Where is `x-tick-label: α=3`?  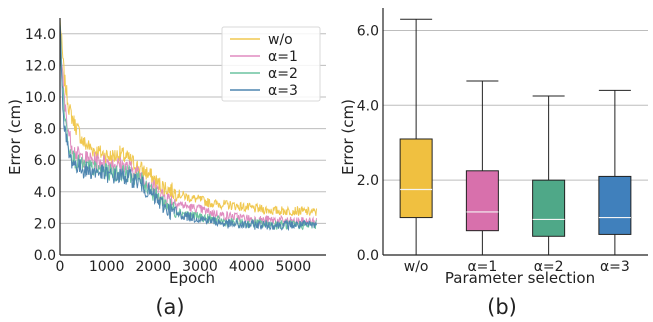
x-tick-label: α=3 is located at coordinates (615, 267).